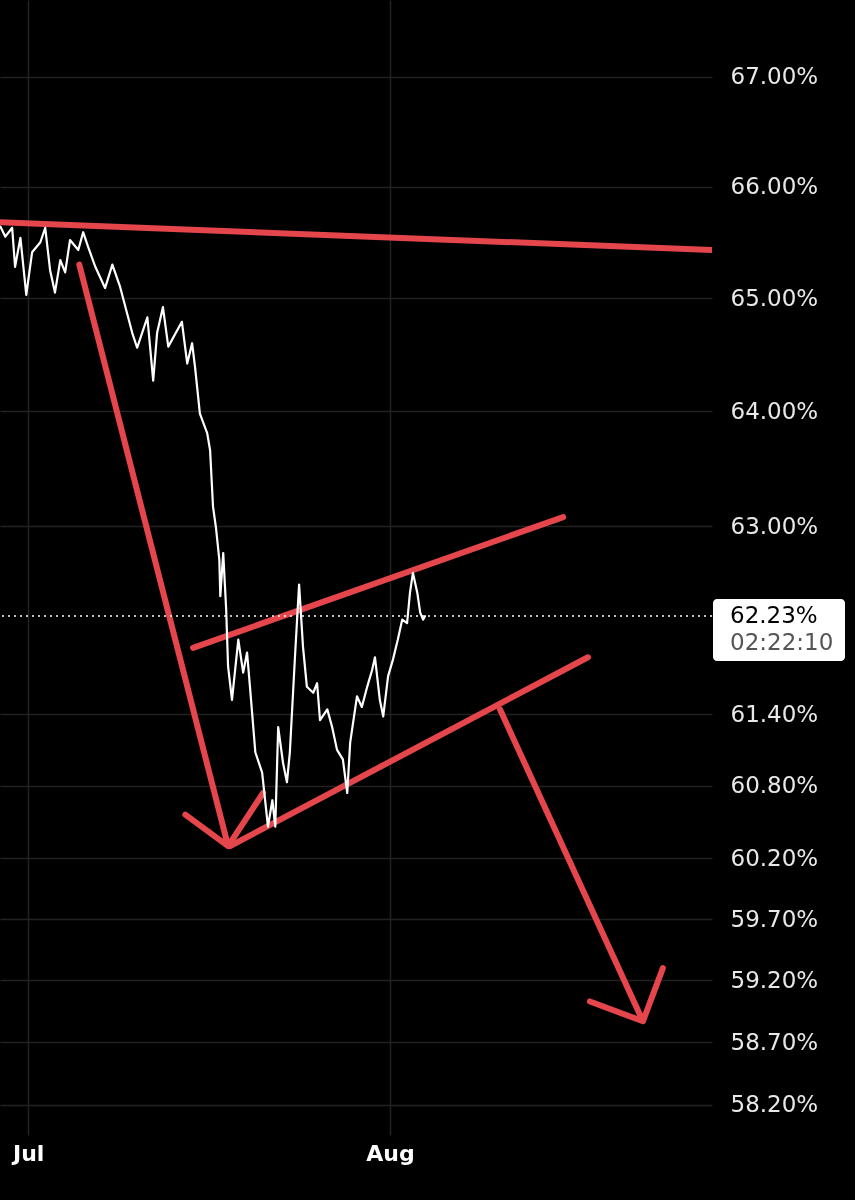 This screenshot has width=855, height=1200. Describe the element at coordinates (774, 785) in the screenshot. I see `y-tick-label: 60.80%` at that location.